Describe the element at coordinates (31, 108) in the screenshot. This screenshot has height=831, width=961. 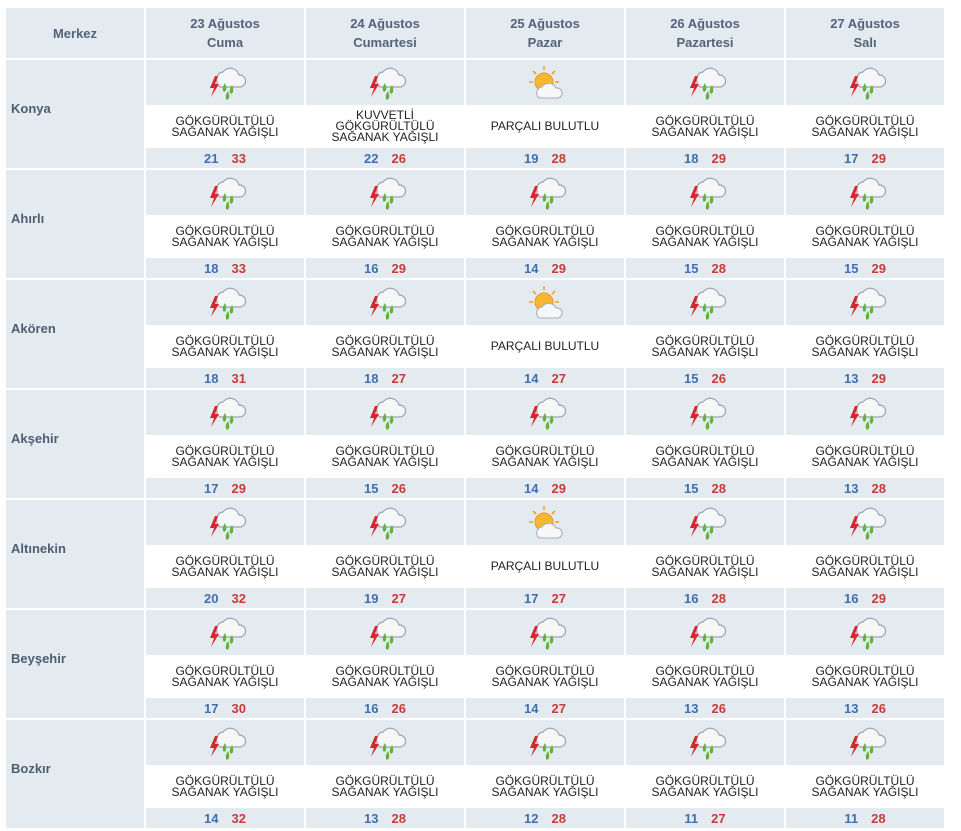
I see `city-name: Konya` at that location.